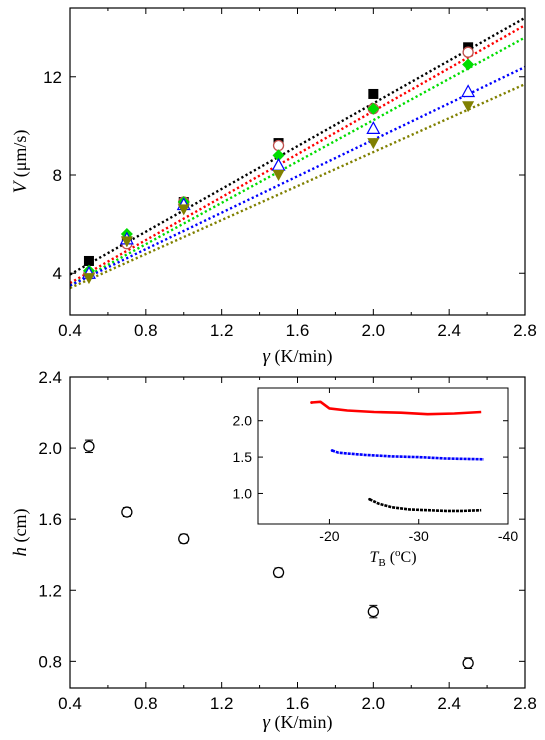 The image size is (545, 740). I want to click on y-tick-label: 8, so click(57, 175).